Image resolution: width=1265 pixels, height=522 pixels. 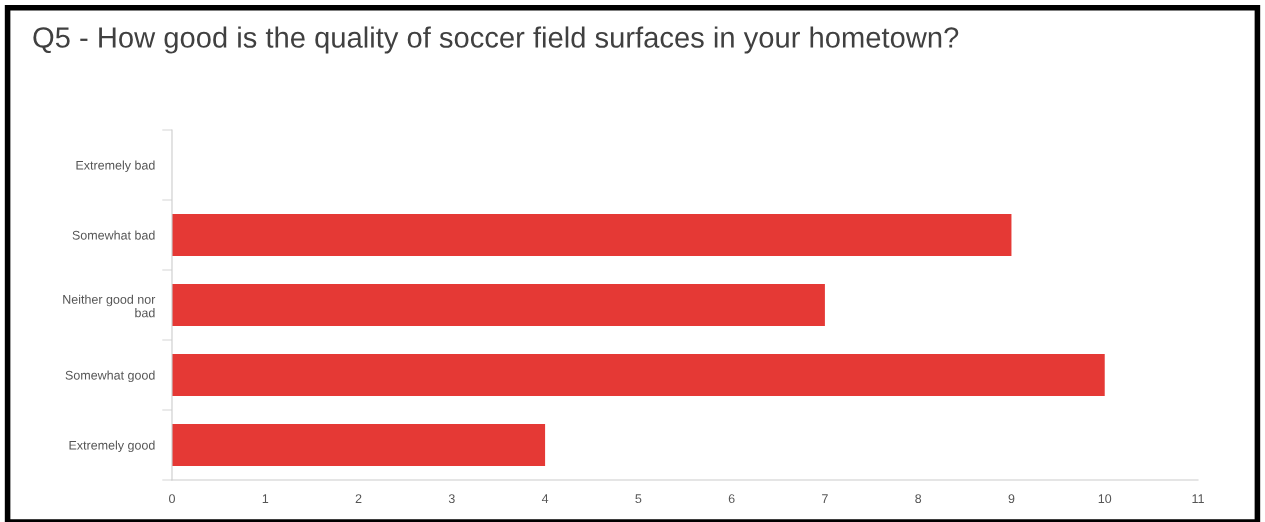 I want to click on chart-title: Q5 - How good is the quality of soccer field surfaces in your hometown?, so click(x=496, y=40).